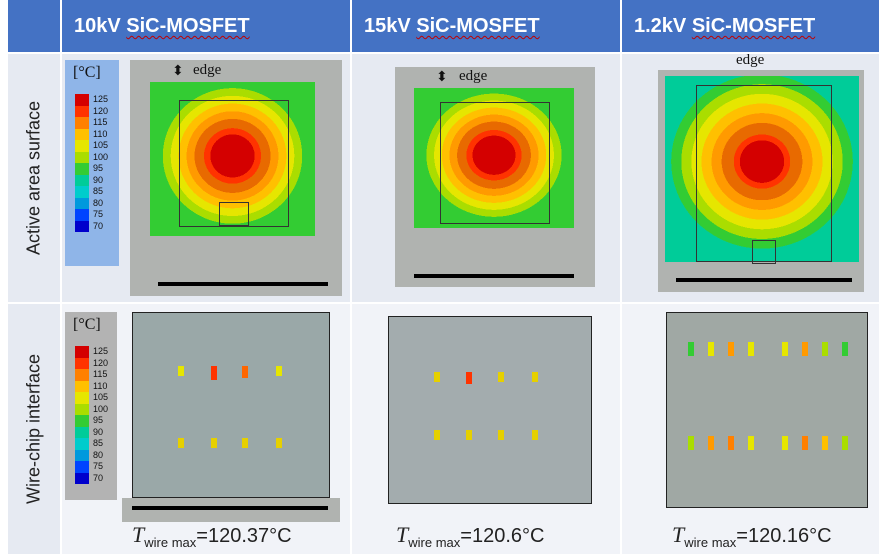  What do you see at coordinates (442, 76) in the screenshot?
I see `edge-arrow-icon: ⬍` at bounding box center [442, 76].